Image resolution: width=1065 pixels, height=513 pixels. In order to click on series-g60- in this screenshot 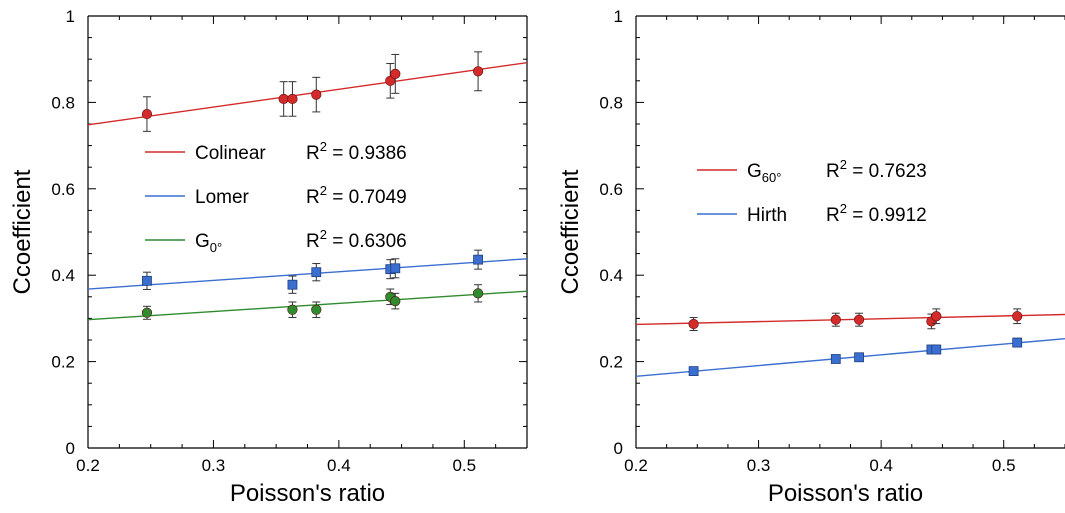, I will do `click(850, 319)`.